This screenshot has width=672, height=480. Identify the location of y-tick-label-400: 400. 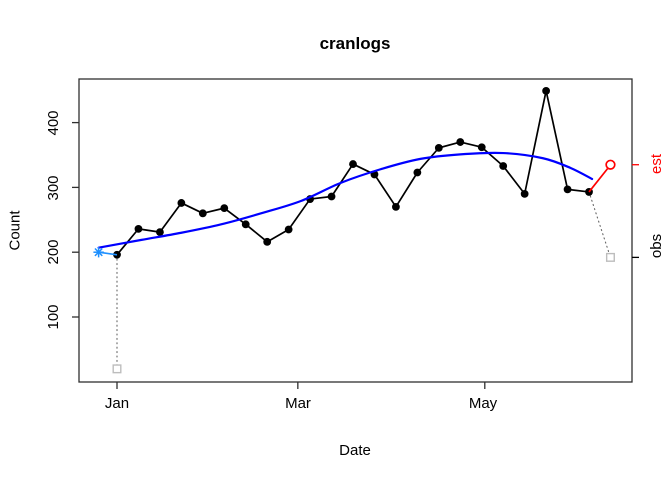
(53, 123).